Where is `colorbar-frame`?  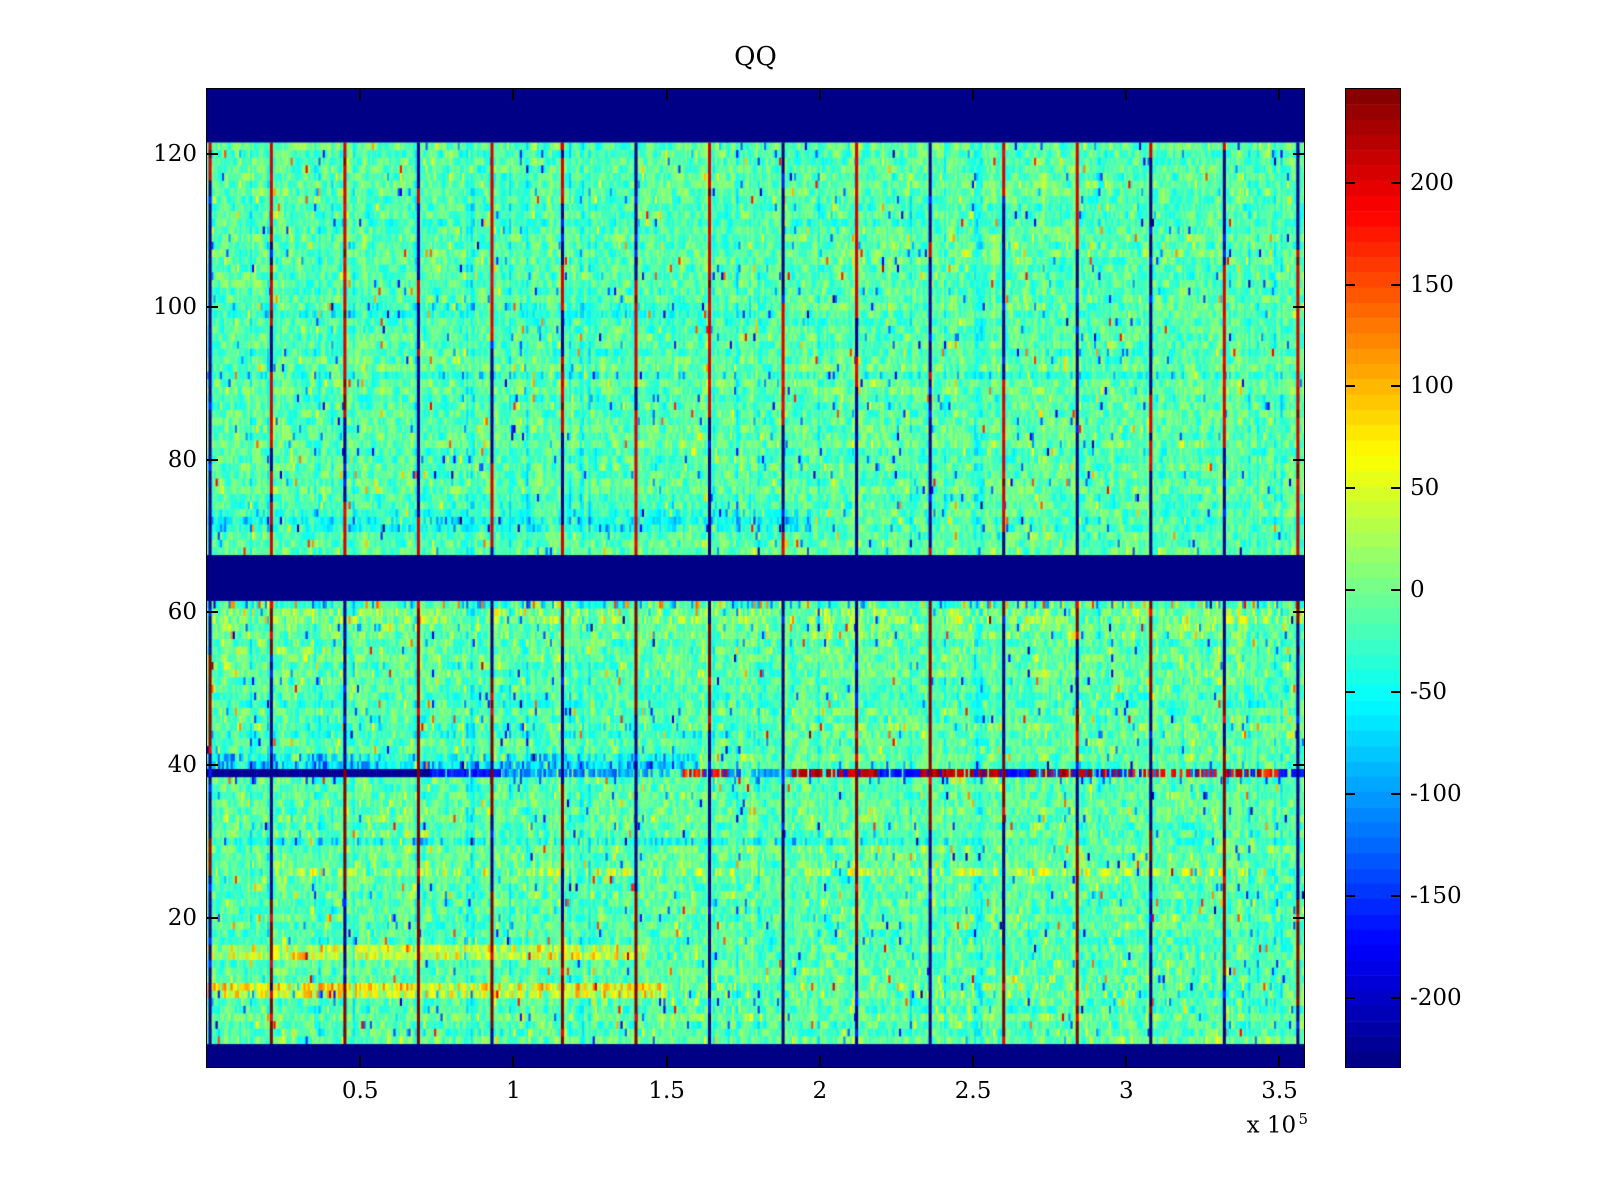
colorbar-frame is located at coordinates (1373, 578).